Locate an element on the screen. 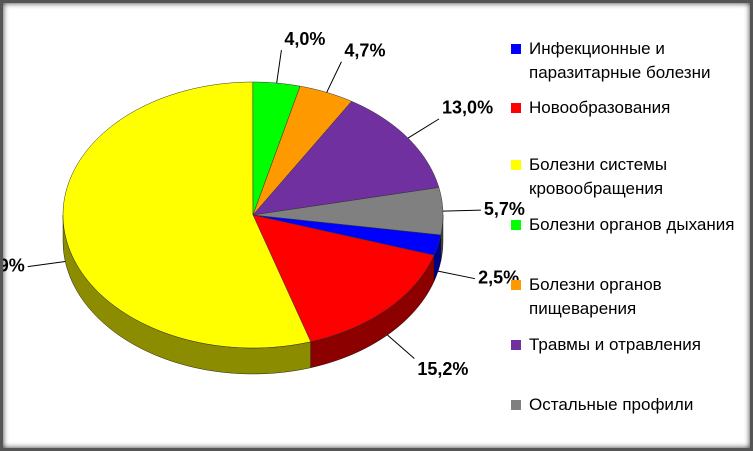  legend-item: Болезни органов пищеварения is located at coordinates (628, 297).